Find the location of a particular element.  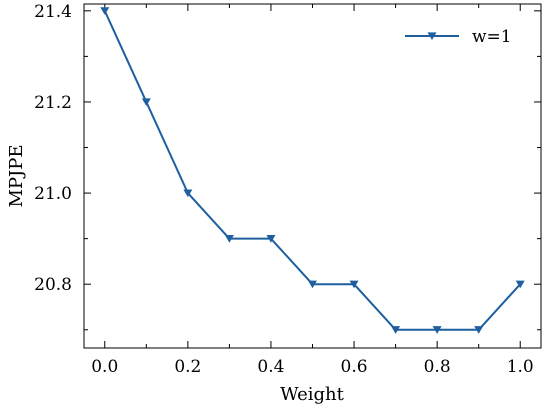

x-tick-label: 1.0 is located at coordinates (520, 367).